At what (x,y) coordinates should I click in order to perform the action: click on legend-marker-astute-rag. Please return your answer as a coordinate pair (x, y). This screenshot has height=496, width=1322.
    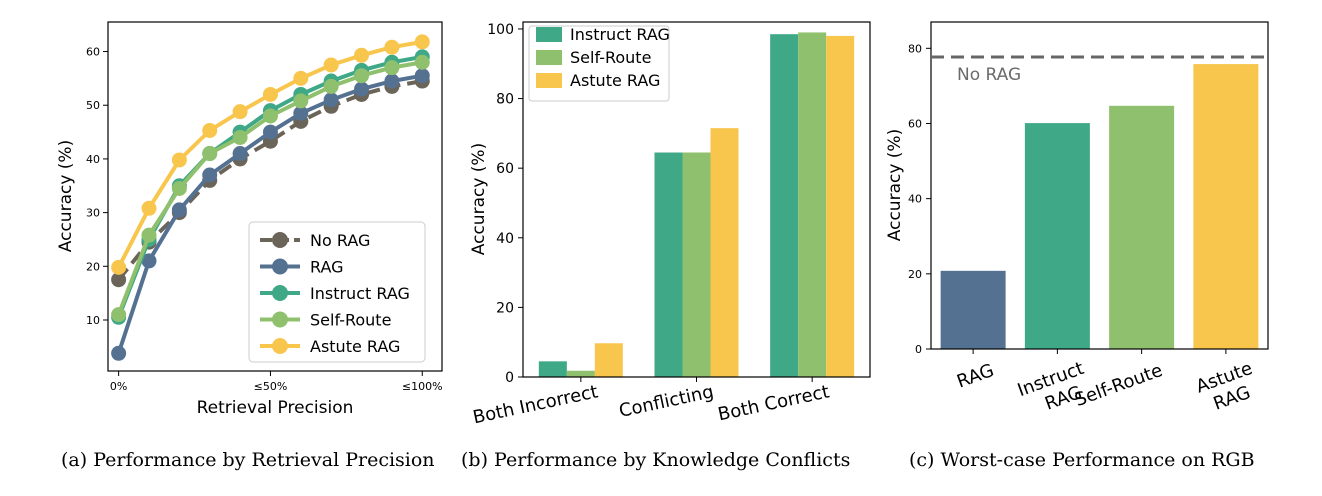
    Looking at the image, I should click on (280, 346).